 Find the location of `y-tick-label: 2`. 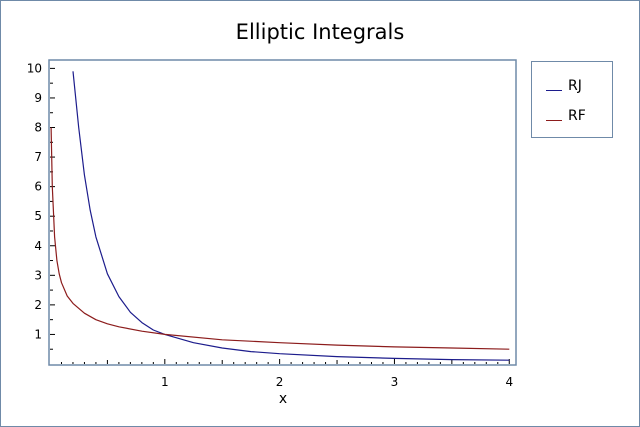

y-tick-label: 2 is located at coordinates (38, 305).